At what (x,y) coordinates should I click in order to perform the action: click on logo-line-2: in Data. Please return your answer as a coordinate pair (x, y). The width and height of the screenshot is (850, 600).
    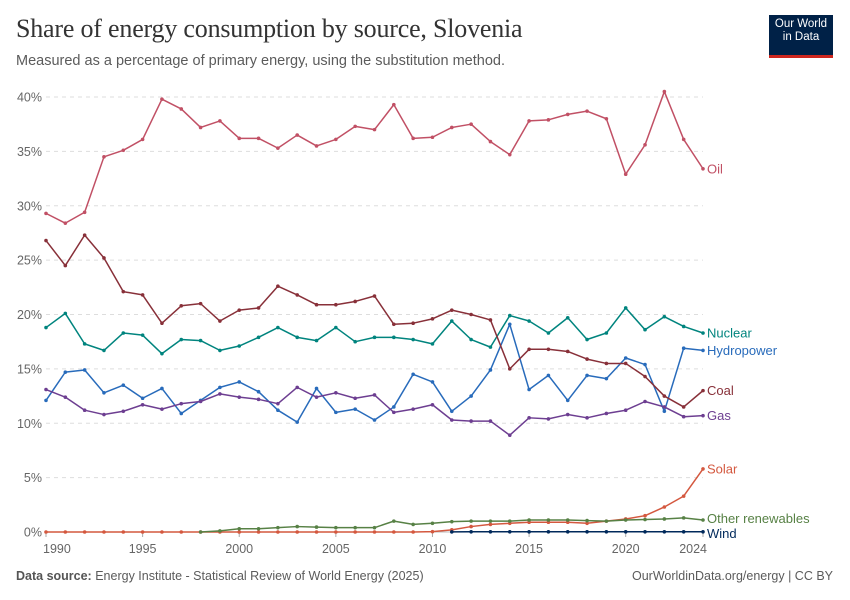
    Looking at the image, I should click on (801, 37).